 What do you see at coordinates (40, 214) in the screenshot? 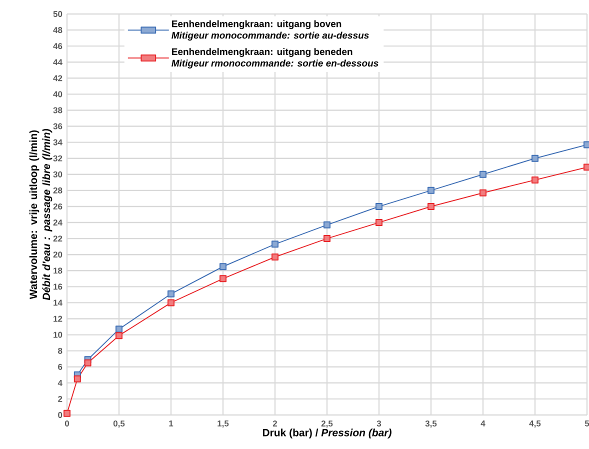
I see `y-axis-title: Watervolume: vrije uitloop (l/min) Débit d'eau : passage libre (l/min)` at bounding box center [40, 214].